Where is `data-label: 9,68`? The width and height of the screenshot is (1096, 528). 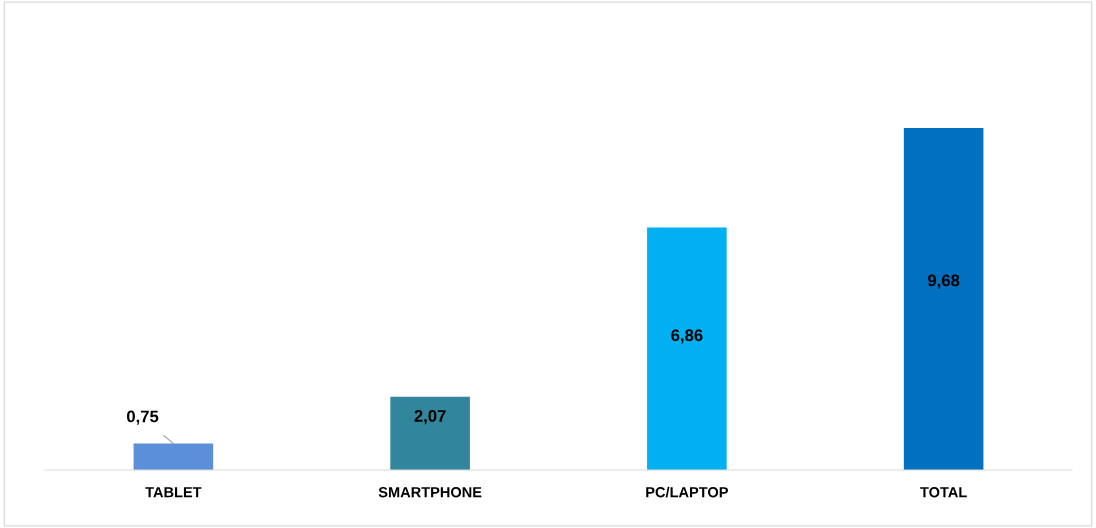 data-label: 9,68 is located at coordinates (943, 281).